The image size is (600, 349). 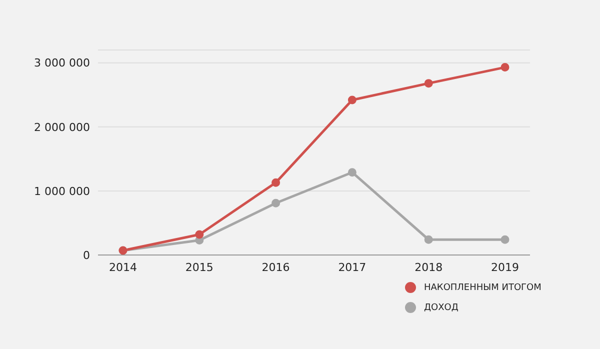 I want to click on x-tick-label: 2017, so click(x=352, y=267).